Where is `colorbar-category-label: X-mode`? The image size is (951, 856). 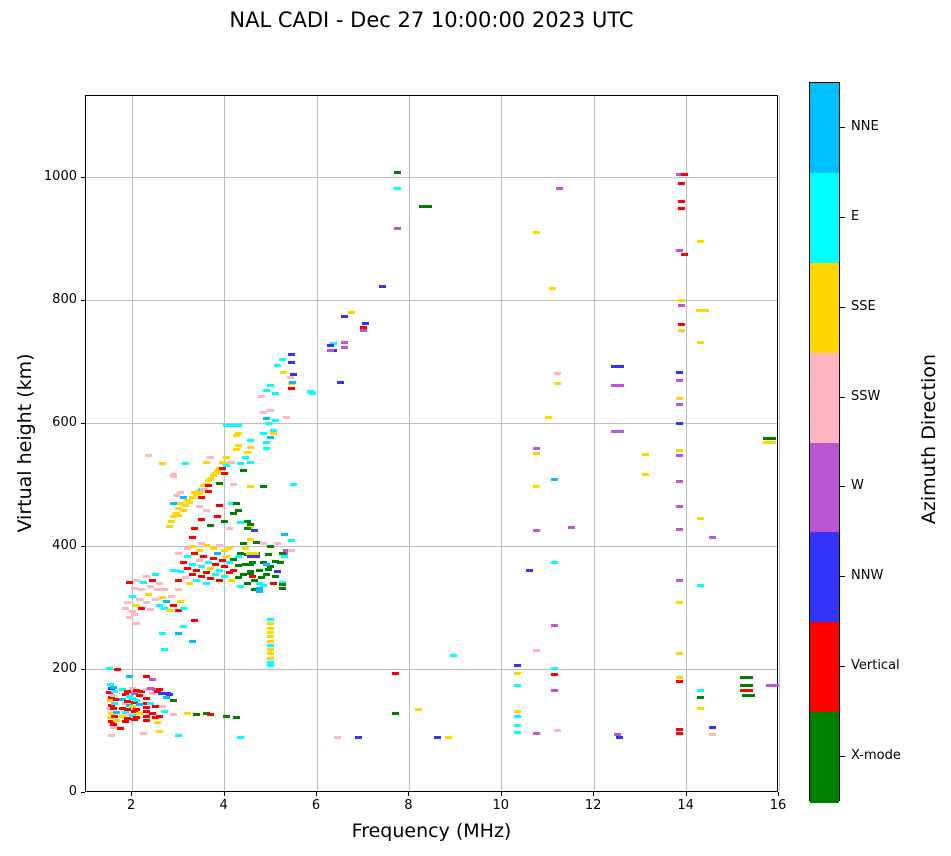 colorbar-category-label: X-mode is located at coordinates (876, 756).